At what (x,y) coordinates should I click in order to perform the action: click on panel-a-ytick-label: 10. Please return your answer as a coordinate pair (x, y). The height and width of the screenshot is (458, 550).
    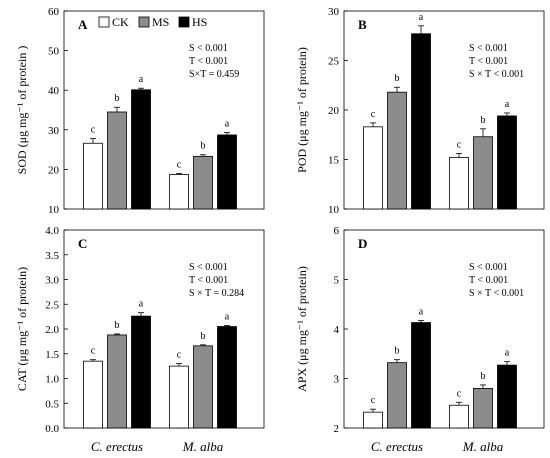
    Looking at the image, I should click on (54, 210).